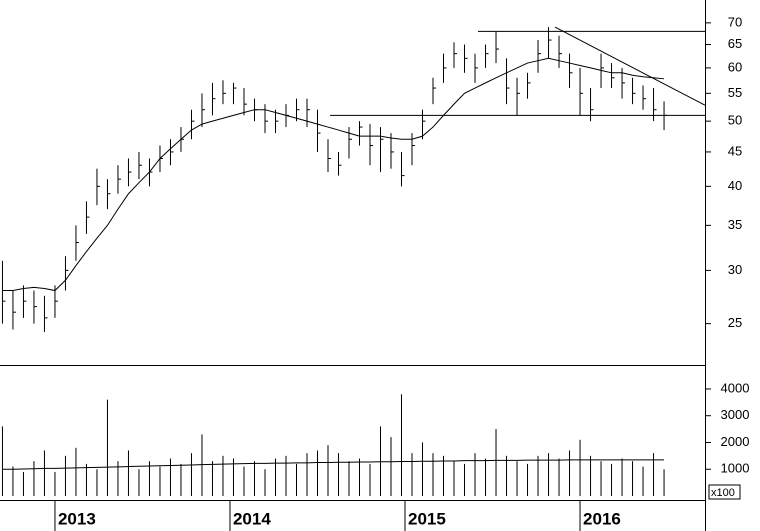 The image size is (760, 531). I want to click on volume-unit: x100, so click(723, 493).